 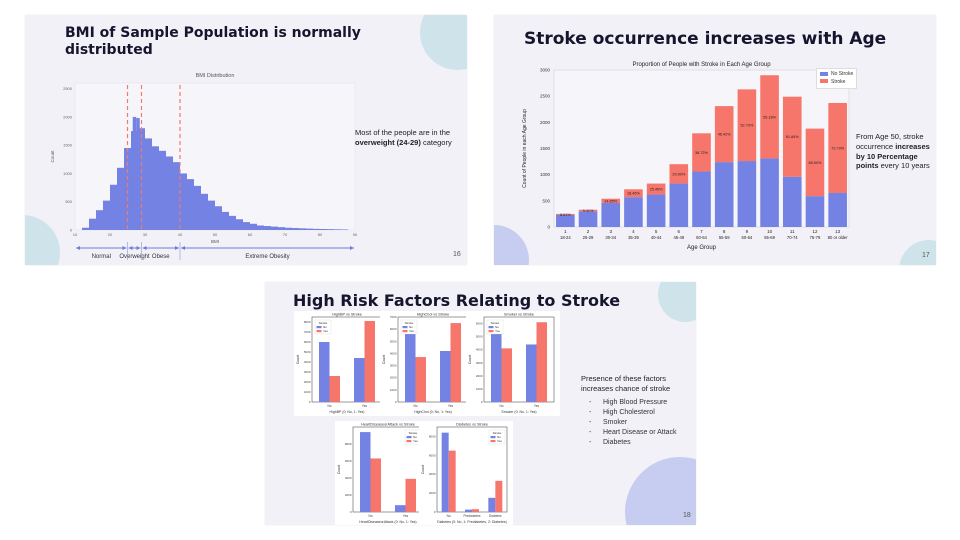 I want to click on y-tick-label: 1000, so click(x=68, y=173).